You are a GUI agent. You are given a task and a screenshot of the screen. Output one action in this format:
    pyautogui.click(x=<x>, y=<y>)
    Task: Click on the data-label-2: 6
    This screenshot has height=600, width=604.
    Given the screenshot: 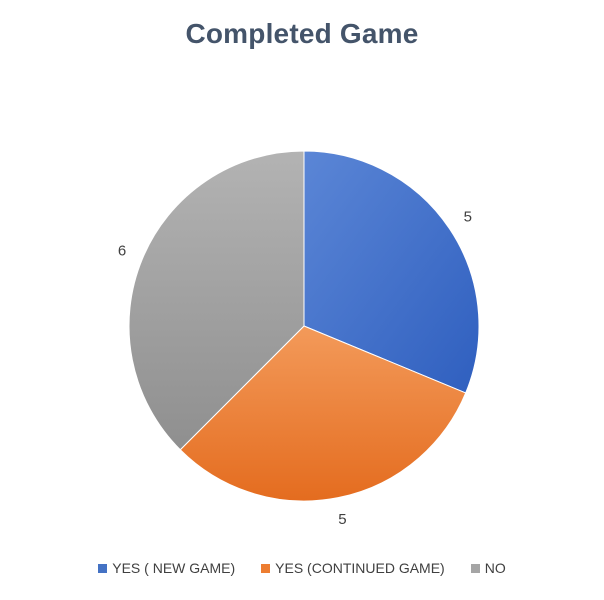 What is the action you would take?
    pyautogui.click(x=122, y=251)
    